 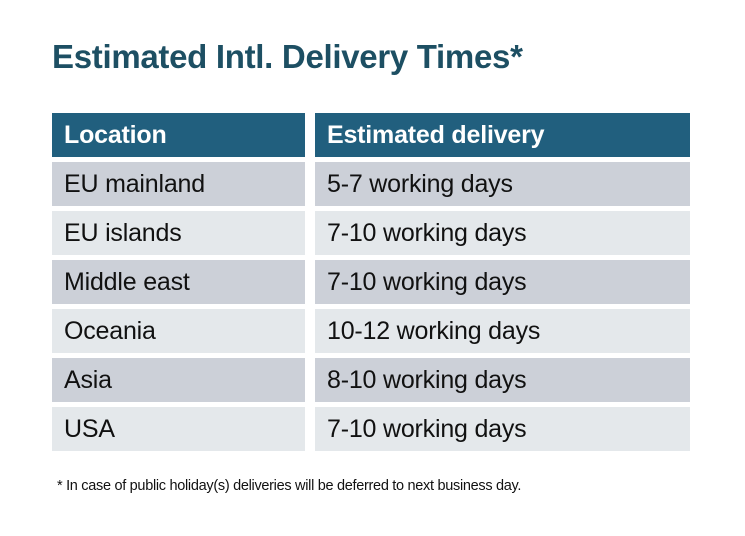 What do you see at coordinates (178, 380) in the screenshot?
I see `cell-location: Asia` at bounding box center [178, 380].